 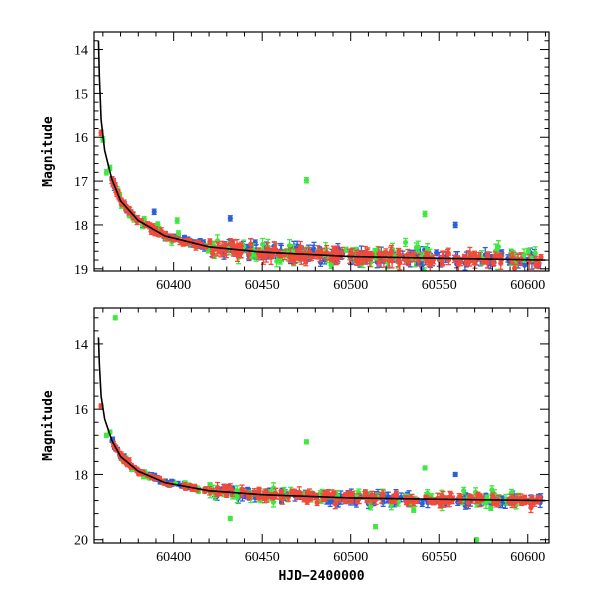 What do you see at coordinates (81, 270) in the screenshot?
I see `y-tick-label: 19` at bounding box center [81, 270].